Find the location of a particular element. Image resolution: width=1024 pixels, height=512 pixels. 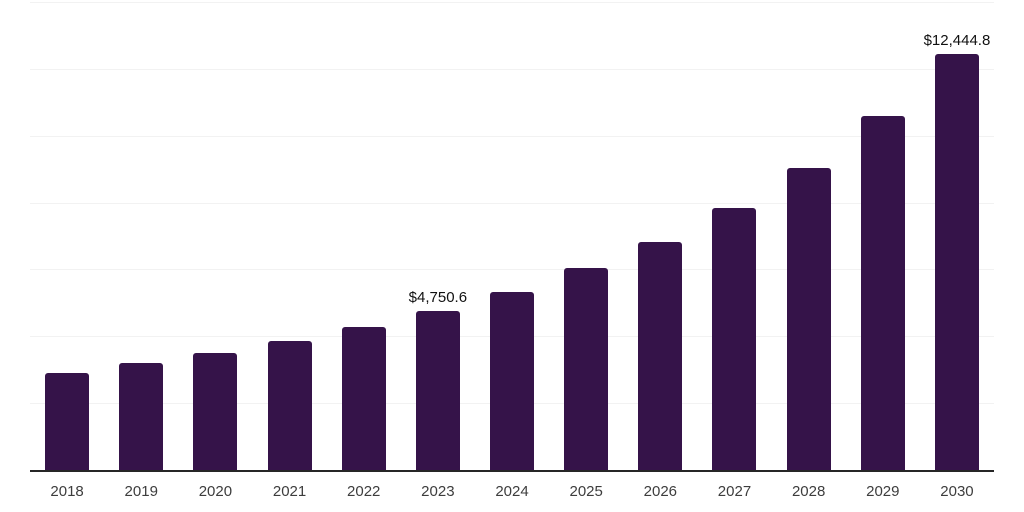

x-tick-label: 2029 is located at coordinates (883, 491).